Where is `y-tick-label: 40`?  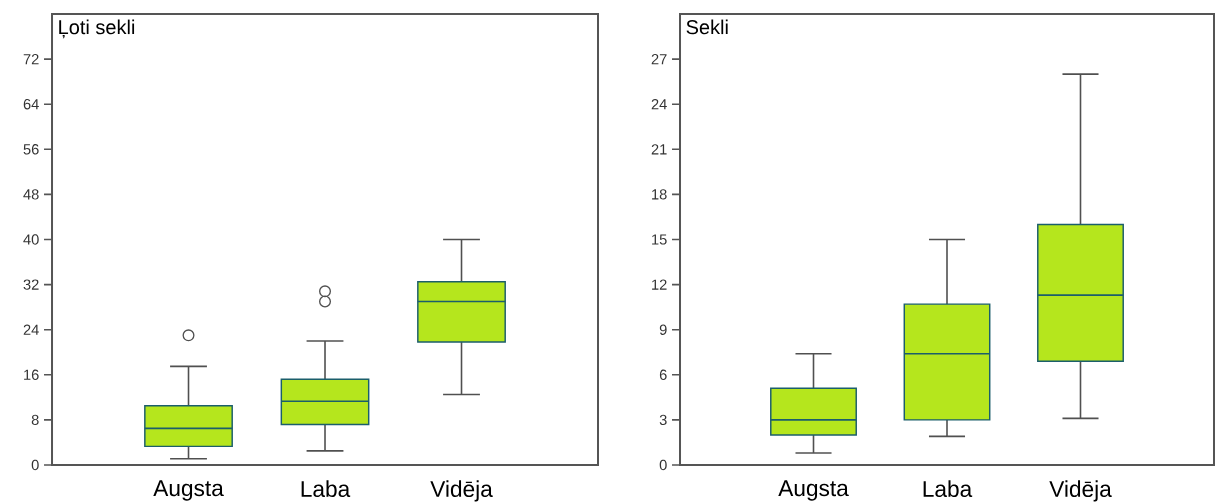
y-tick-label: 40 is located at coordinates (31, 239).